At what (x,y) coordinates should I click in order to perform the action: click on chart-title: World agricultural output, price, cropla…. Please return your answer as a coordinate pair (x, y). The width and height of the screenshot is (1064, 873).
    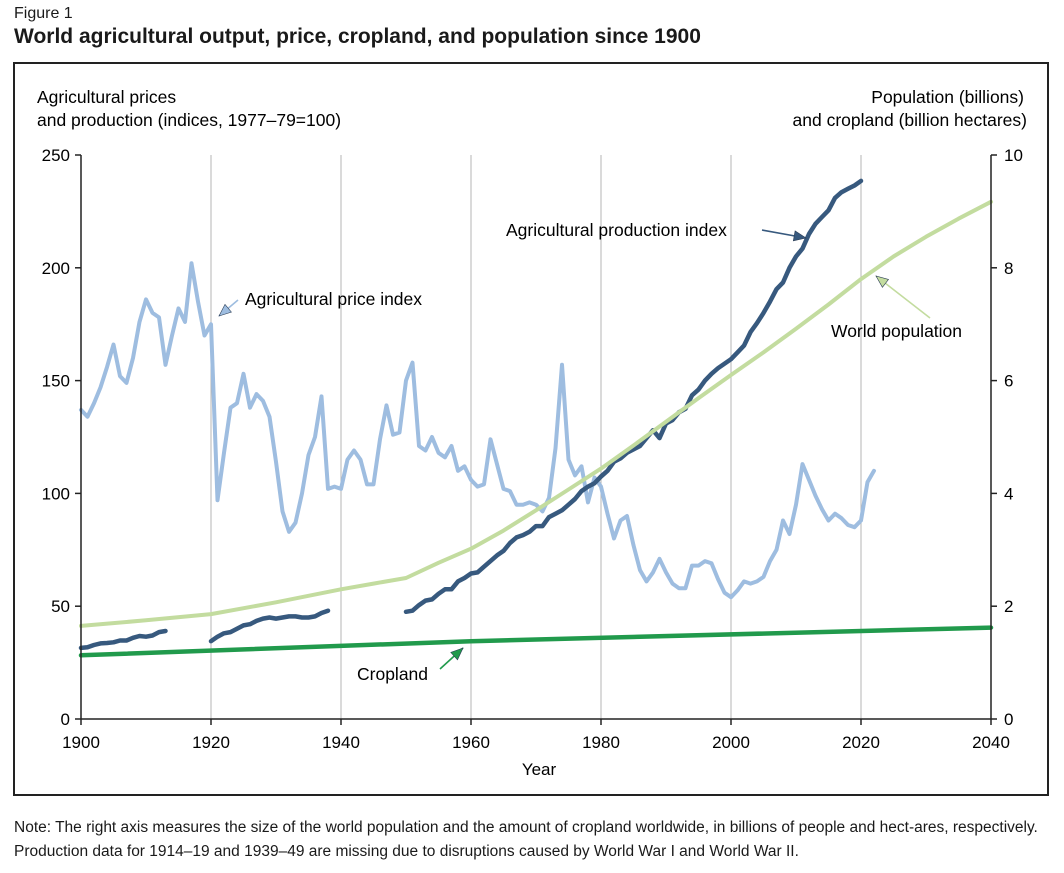
    Looking at the image, I should click on (357, 36).